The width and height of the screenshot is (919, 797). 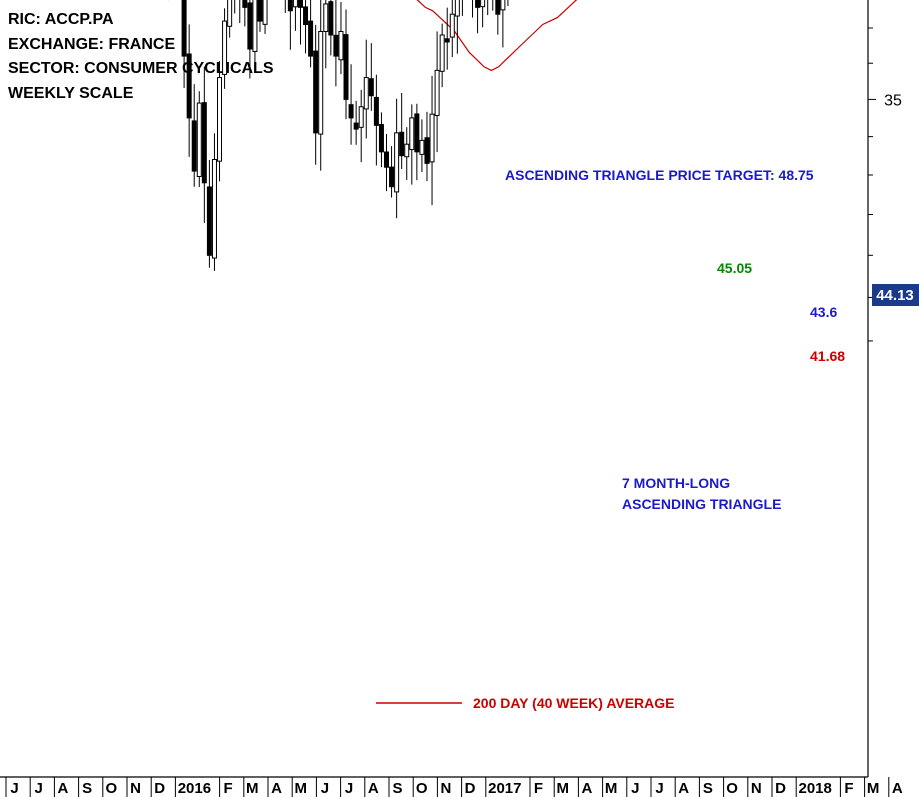 I want to click on x-year-label: 2017, so click(x=504, y=788).